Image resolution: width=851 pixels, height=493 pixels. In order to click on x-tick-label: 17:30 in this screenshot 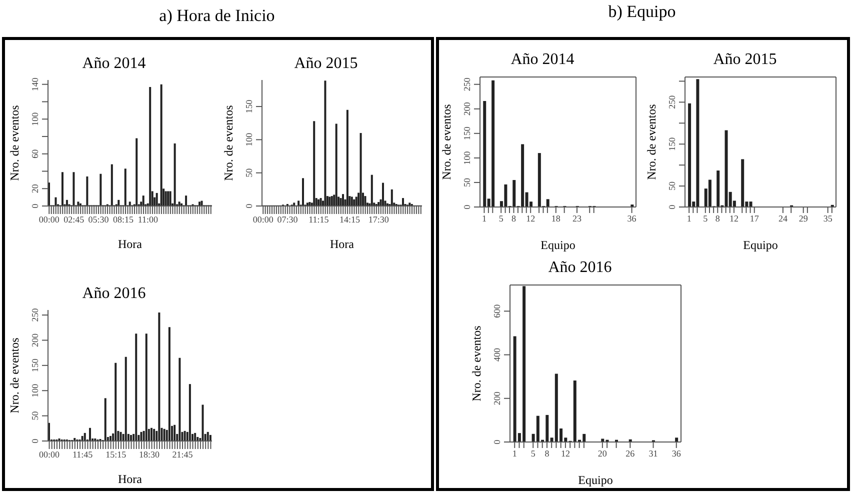, I will do `click(379, 219)`.